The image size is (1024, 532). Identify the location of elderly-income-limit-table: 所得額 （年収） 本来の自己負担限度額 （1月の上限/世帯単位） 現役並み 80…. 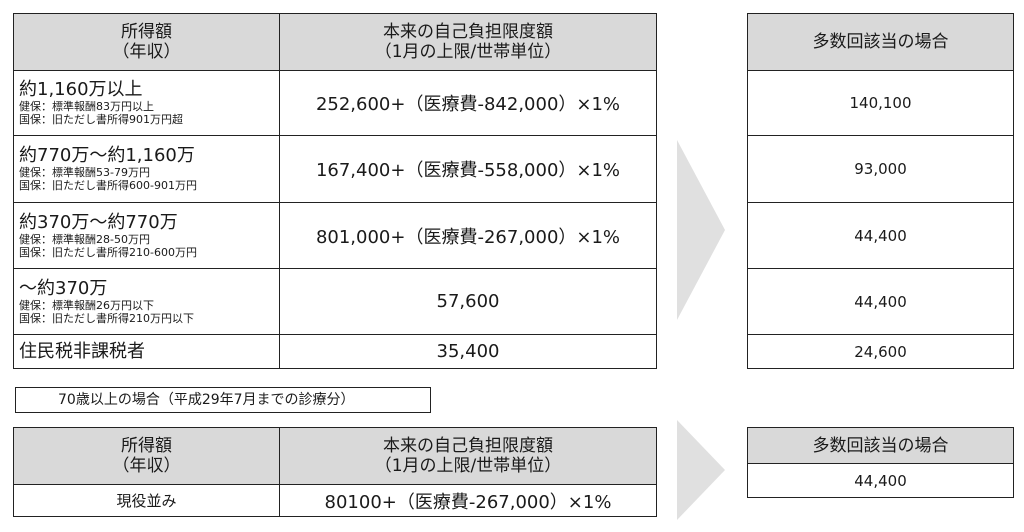
(335, 472).